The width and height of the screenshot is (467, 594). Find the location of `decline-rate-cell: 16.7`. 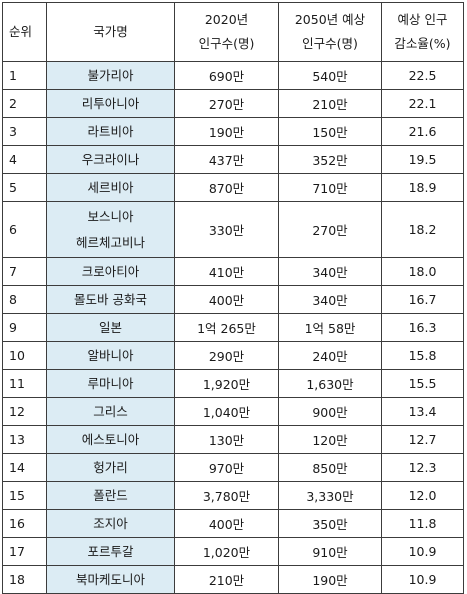

decline-rate-cell: 16.7 is located at coordinates (422, 299).